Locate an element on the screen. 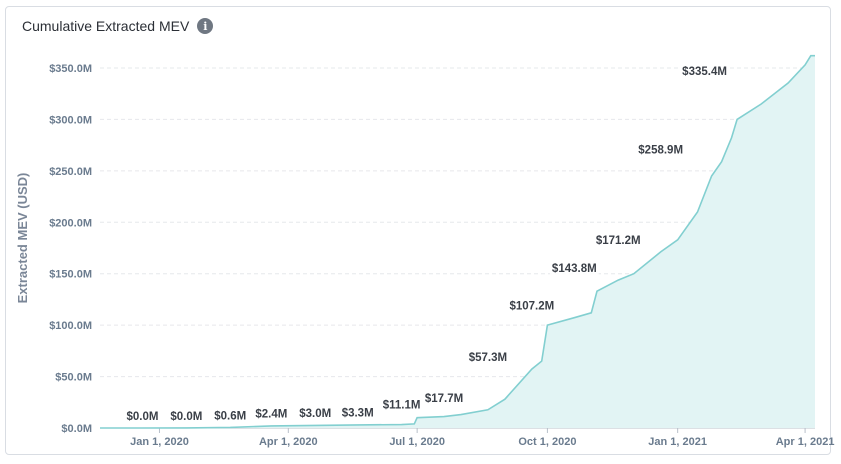  data-label: $107.2M is located at coordinates (531, 307).